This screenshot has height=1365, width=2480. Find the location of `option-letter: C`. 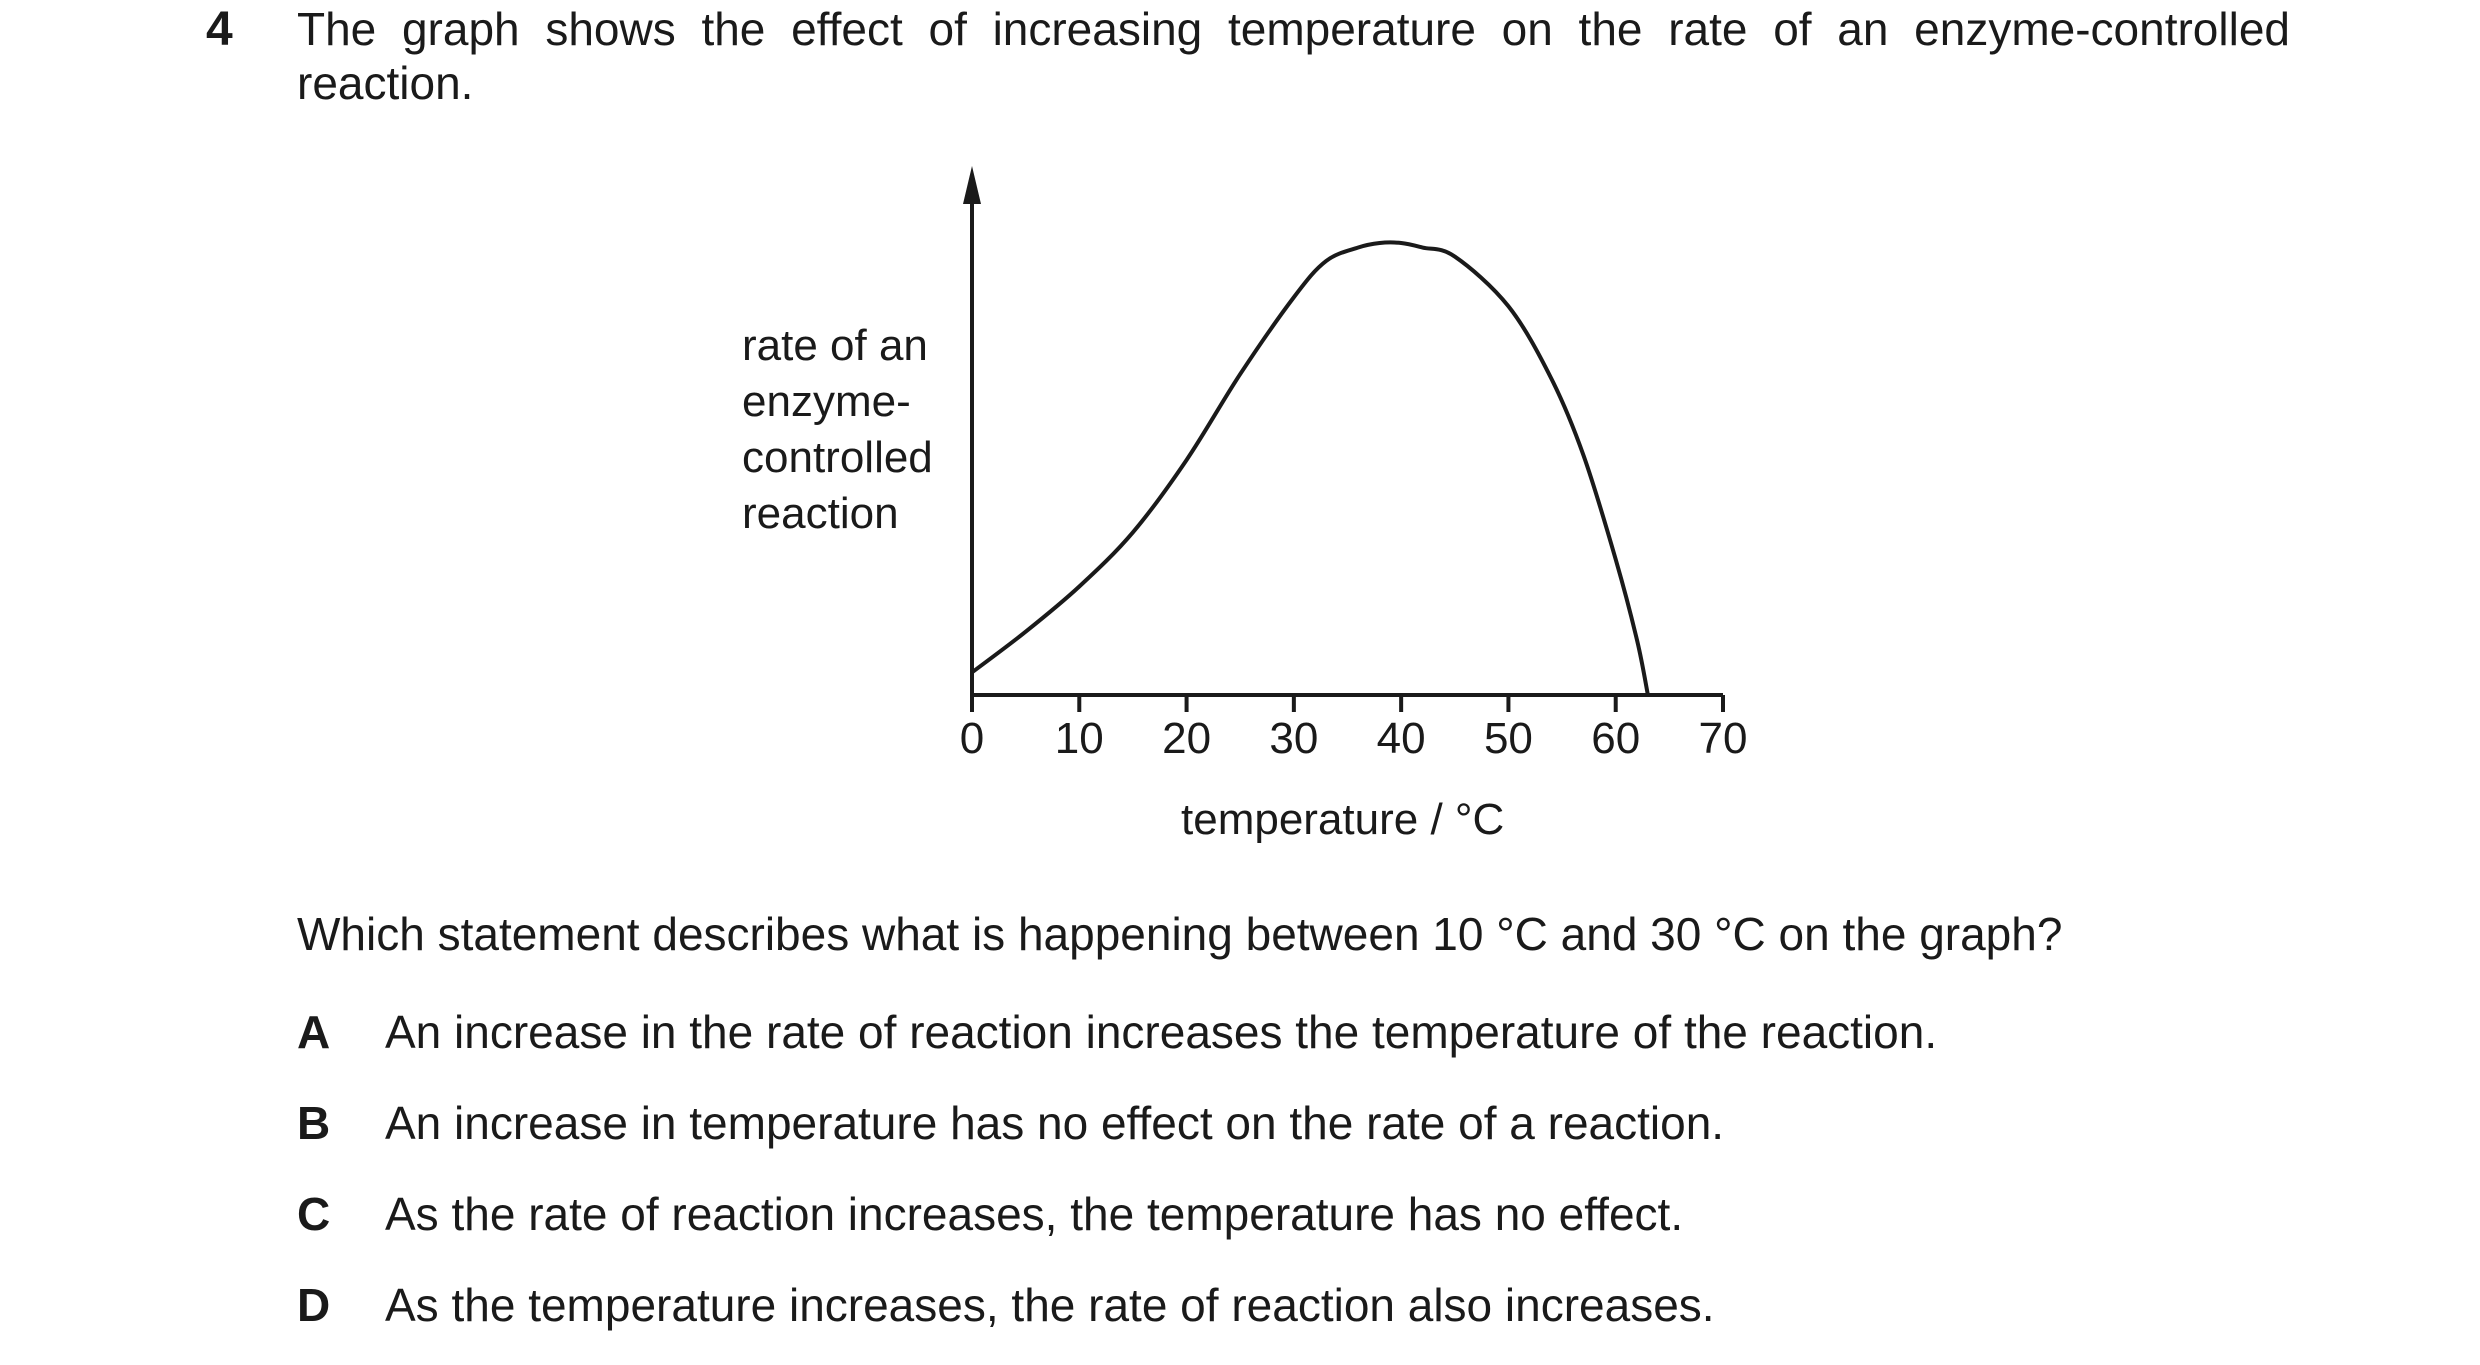

option-letter: C is located at coordinates (314, 1214).